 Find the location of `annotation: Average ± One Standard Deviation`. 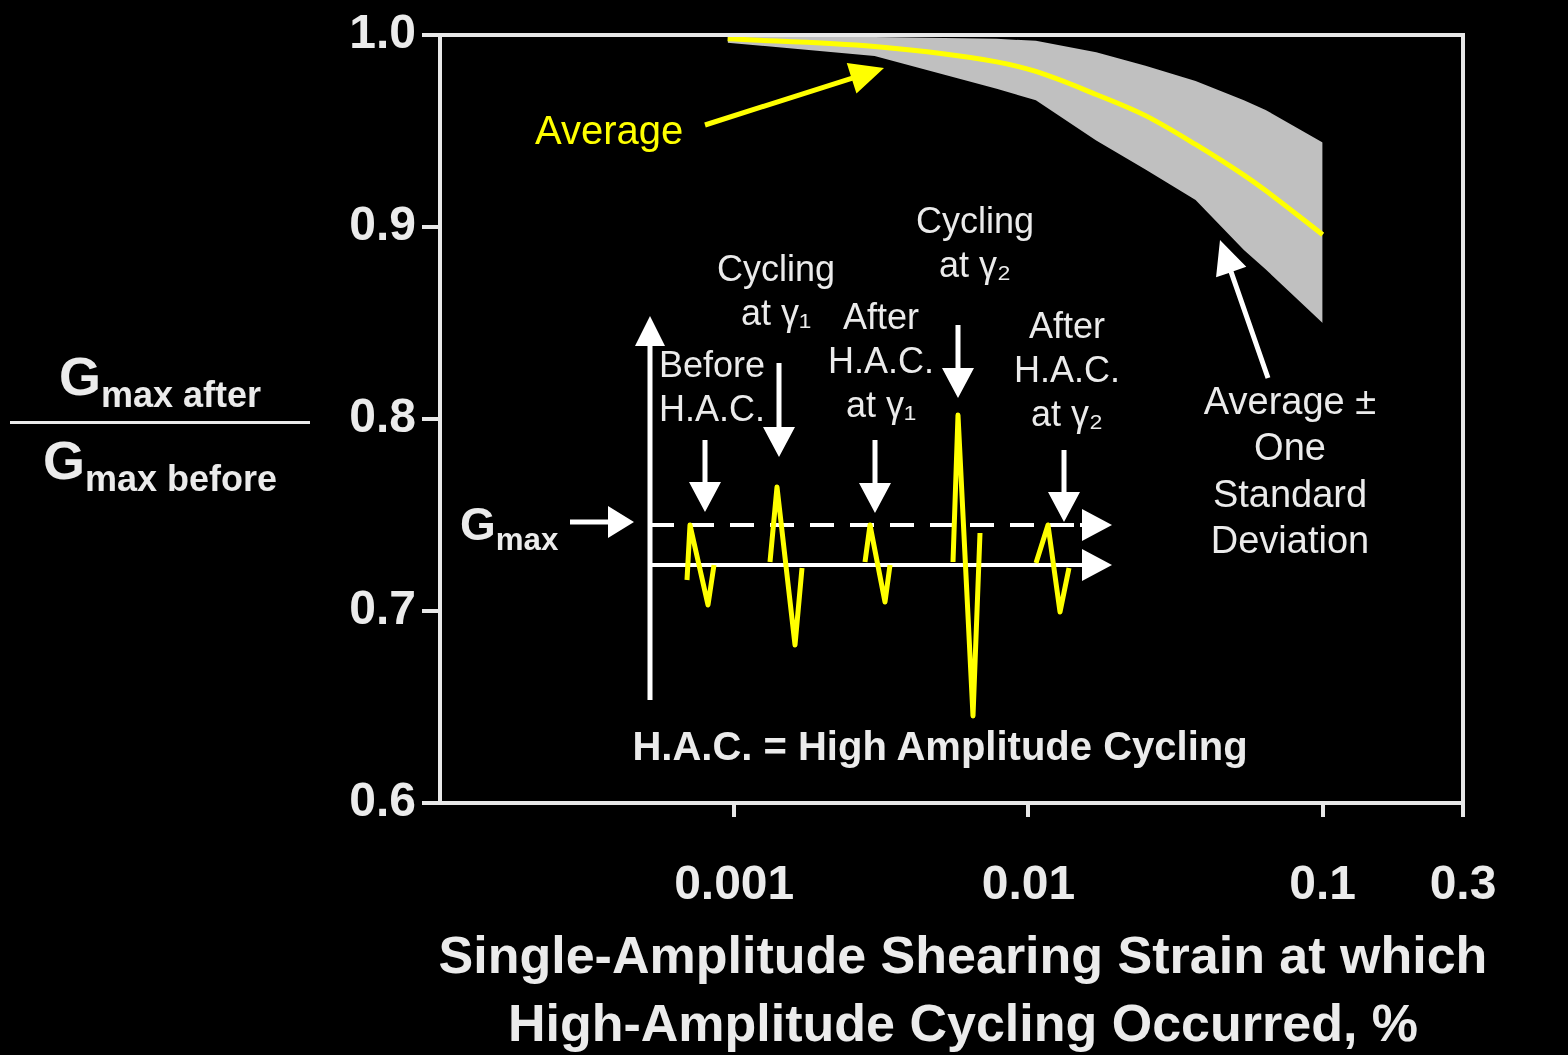

annotation: Average ± One Standard Deviation is located at coordinates (1290, 471).